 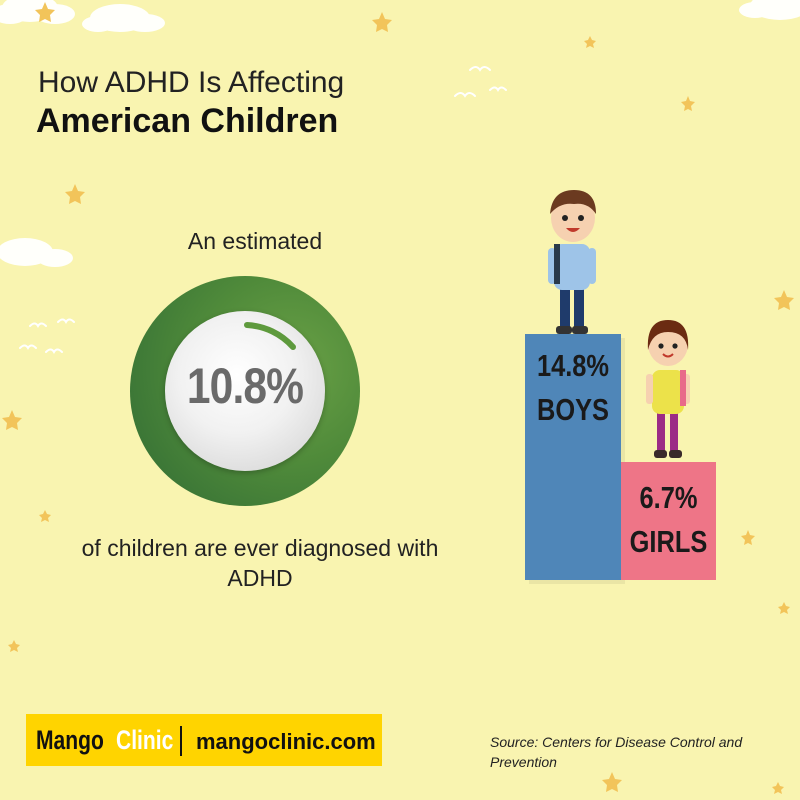 I want to click on brand-divider, so click(x=181, y=741).